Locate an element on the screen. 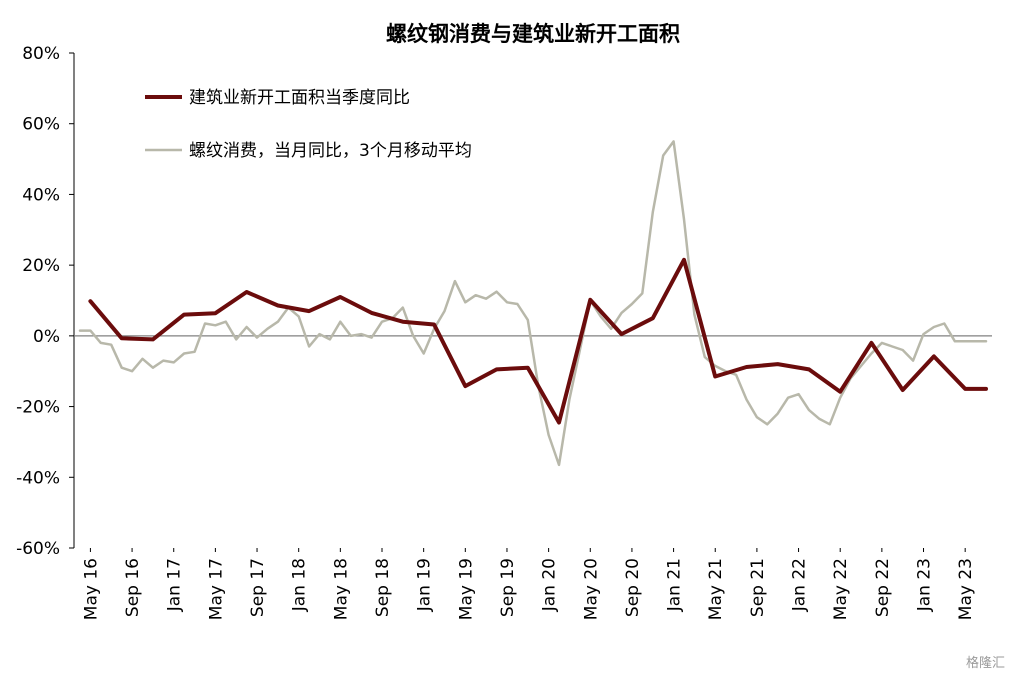 The height and width of the screenshot is (676, 1016). x-tick-label: Jan 22 is located at coordinates (800, 585).